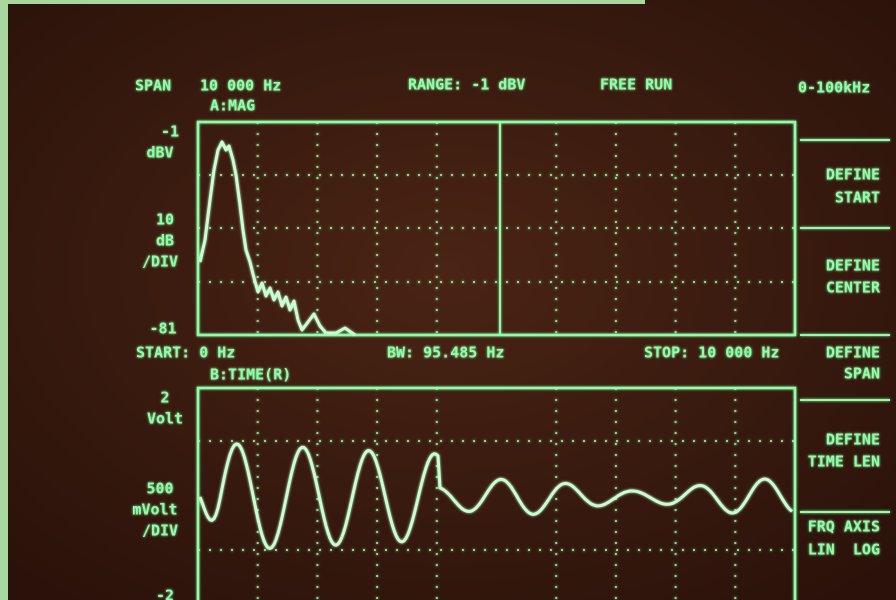 The height and width of the screenshot is (600, 896). I want to click on axis-label: mVolt, so click(154, 510).